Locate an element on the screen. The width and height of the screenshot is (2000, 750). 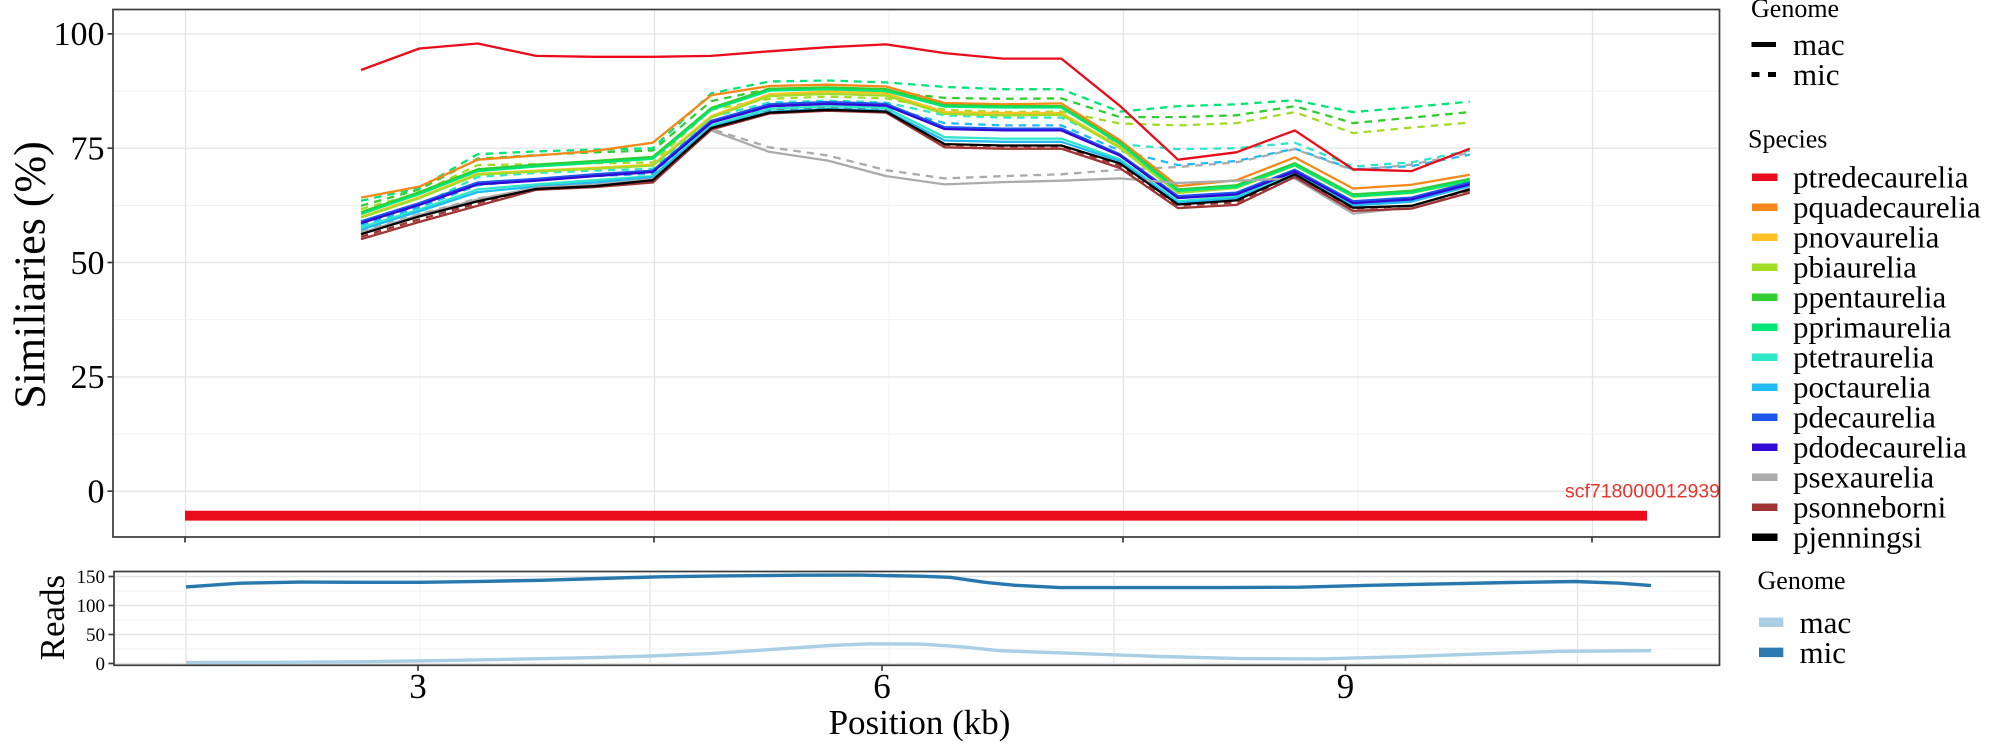
svg-text: pnovaurelia is located at coordinates (1866, 237).